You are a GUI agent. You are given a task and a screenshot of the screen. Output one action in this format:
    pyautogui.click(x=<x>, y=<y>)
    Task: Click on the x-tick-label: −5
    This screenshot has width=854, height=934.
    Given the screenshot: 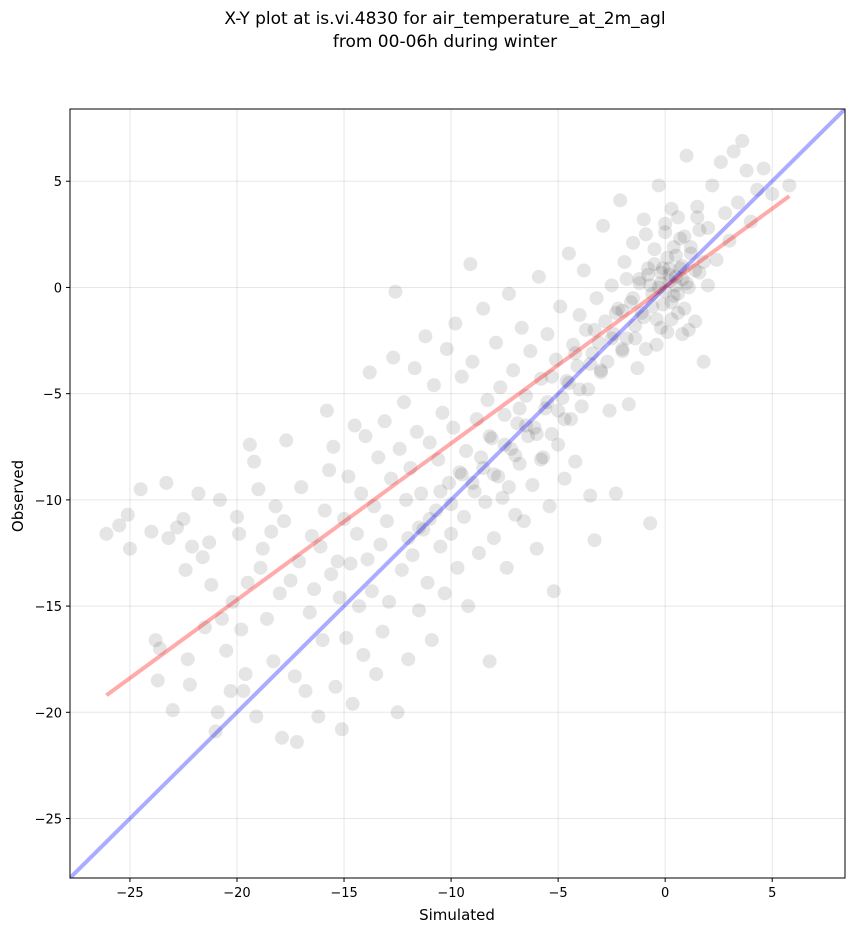 What is the action you would take?
    pyautogui.click(x=558, y=893)
    